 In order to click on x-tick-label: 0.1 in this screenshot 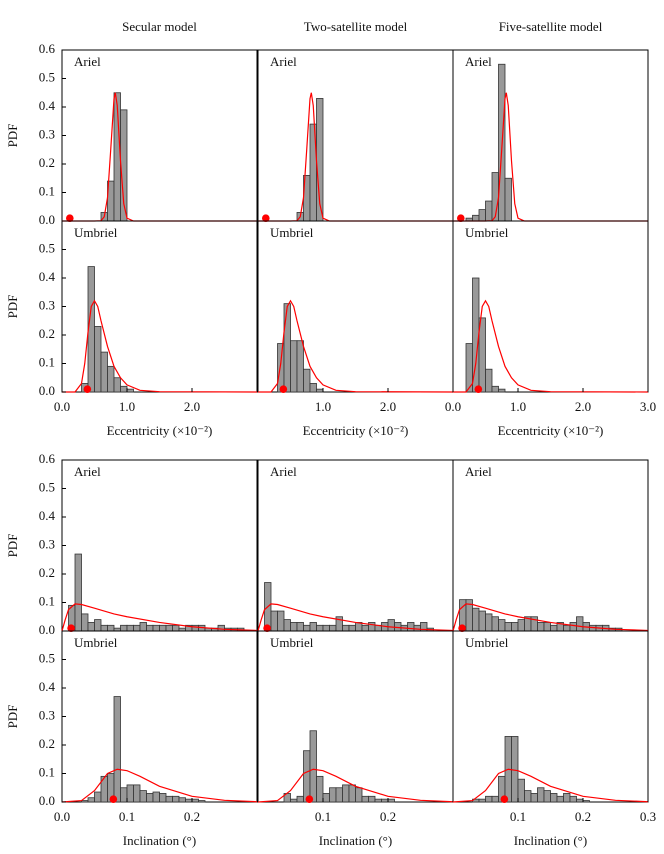, I will do `click(127, 816)`.